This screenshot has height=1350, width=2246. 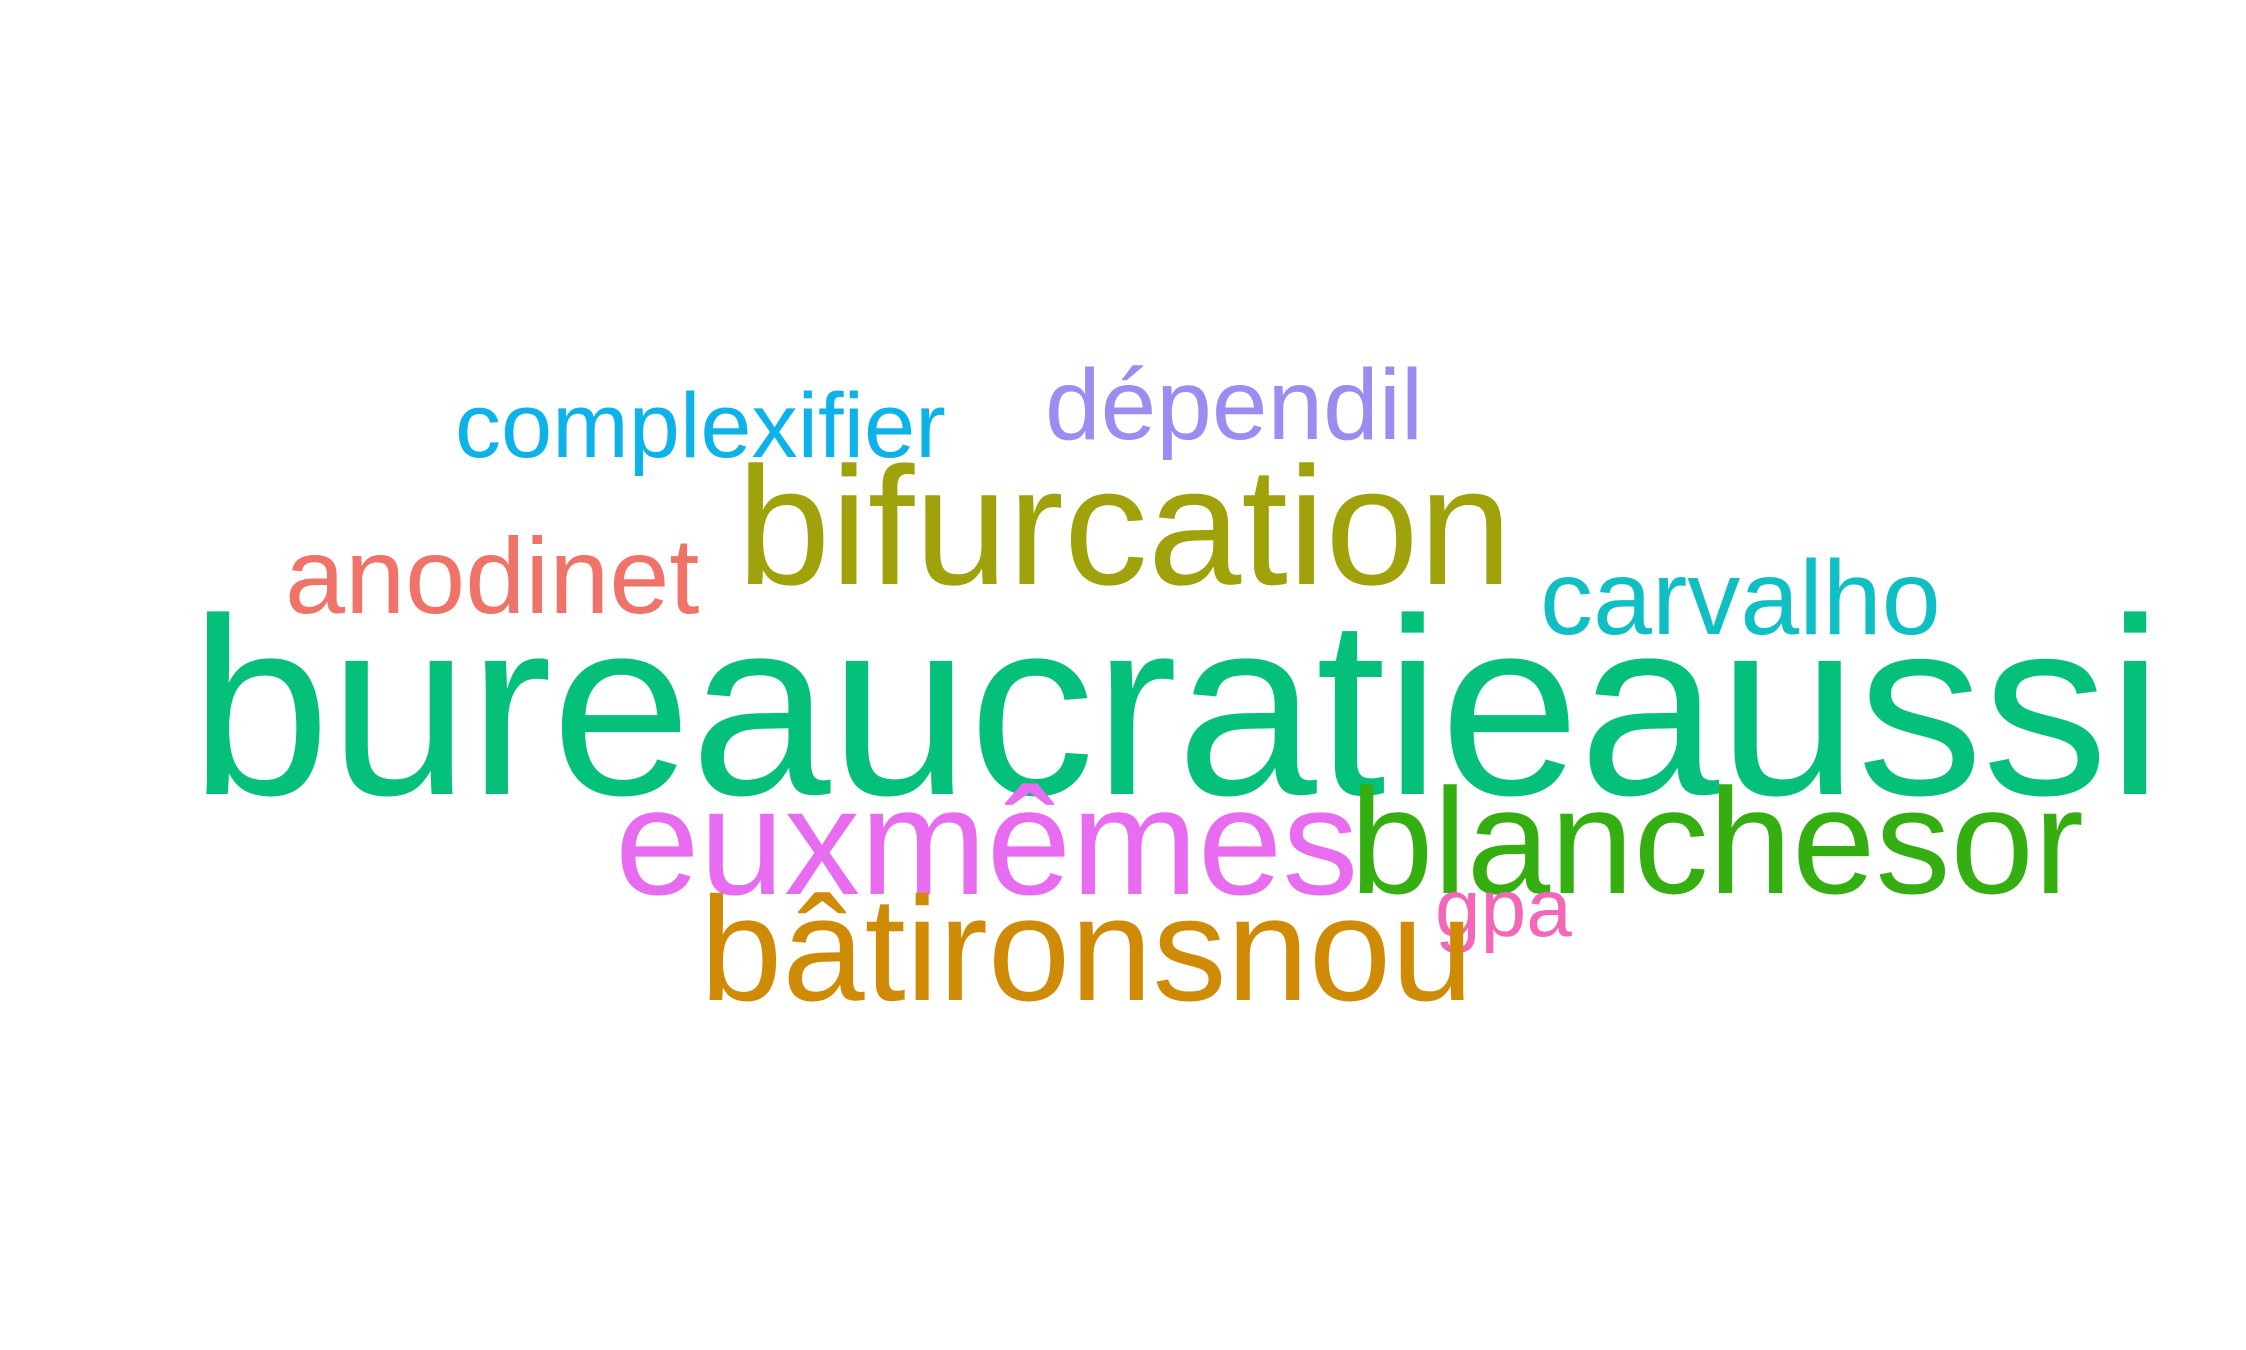 What do you see at coordinates (700, 426) in the screenshot?
I see `word-complexifier: complexifier` at bounding box center [700, 426].